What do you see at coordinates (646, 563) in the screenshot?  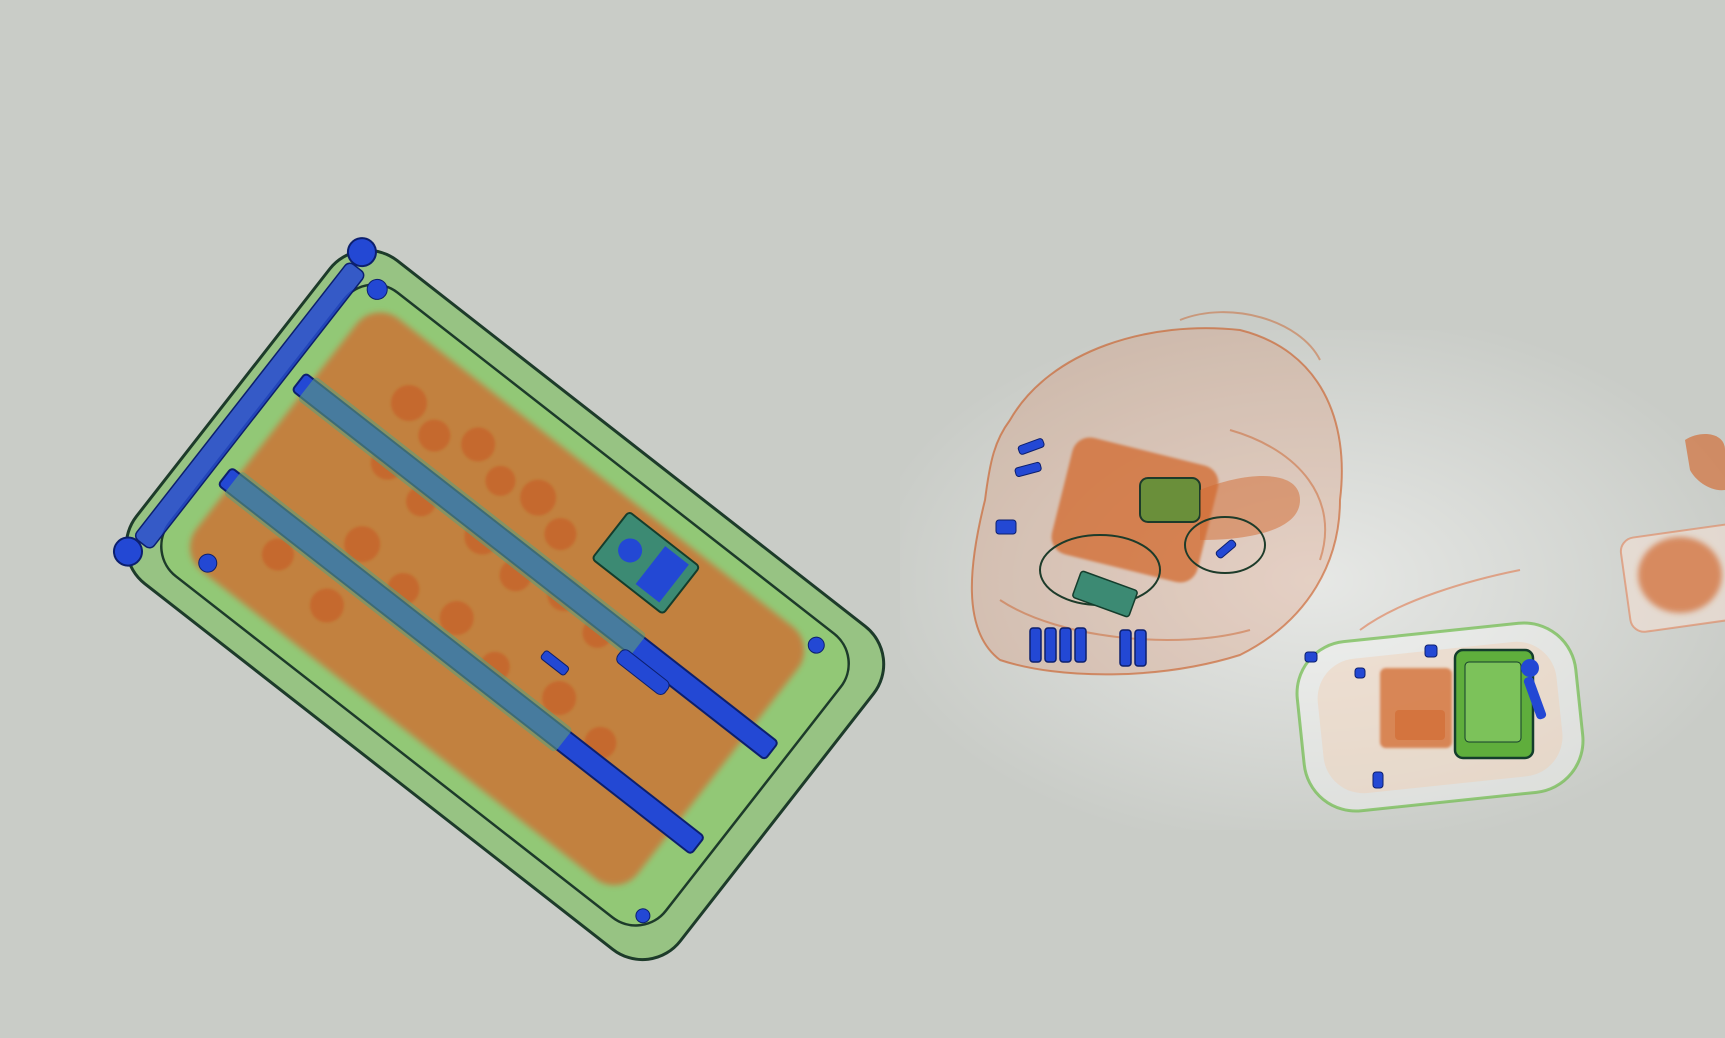 I see `suitcase-circuit-board` at bounding box center [646, 563].